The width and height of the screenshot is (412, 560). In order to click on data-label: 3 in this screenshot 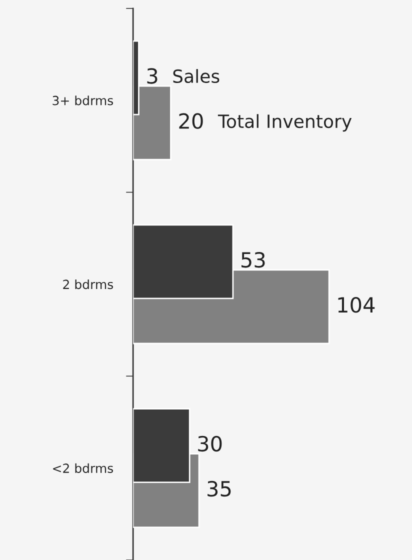, I will do `click(152, 76)`.